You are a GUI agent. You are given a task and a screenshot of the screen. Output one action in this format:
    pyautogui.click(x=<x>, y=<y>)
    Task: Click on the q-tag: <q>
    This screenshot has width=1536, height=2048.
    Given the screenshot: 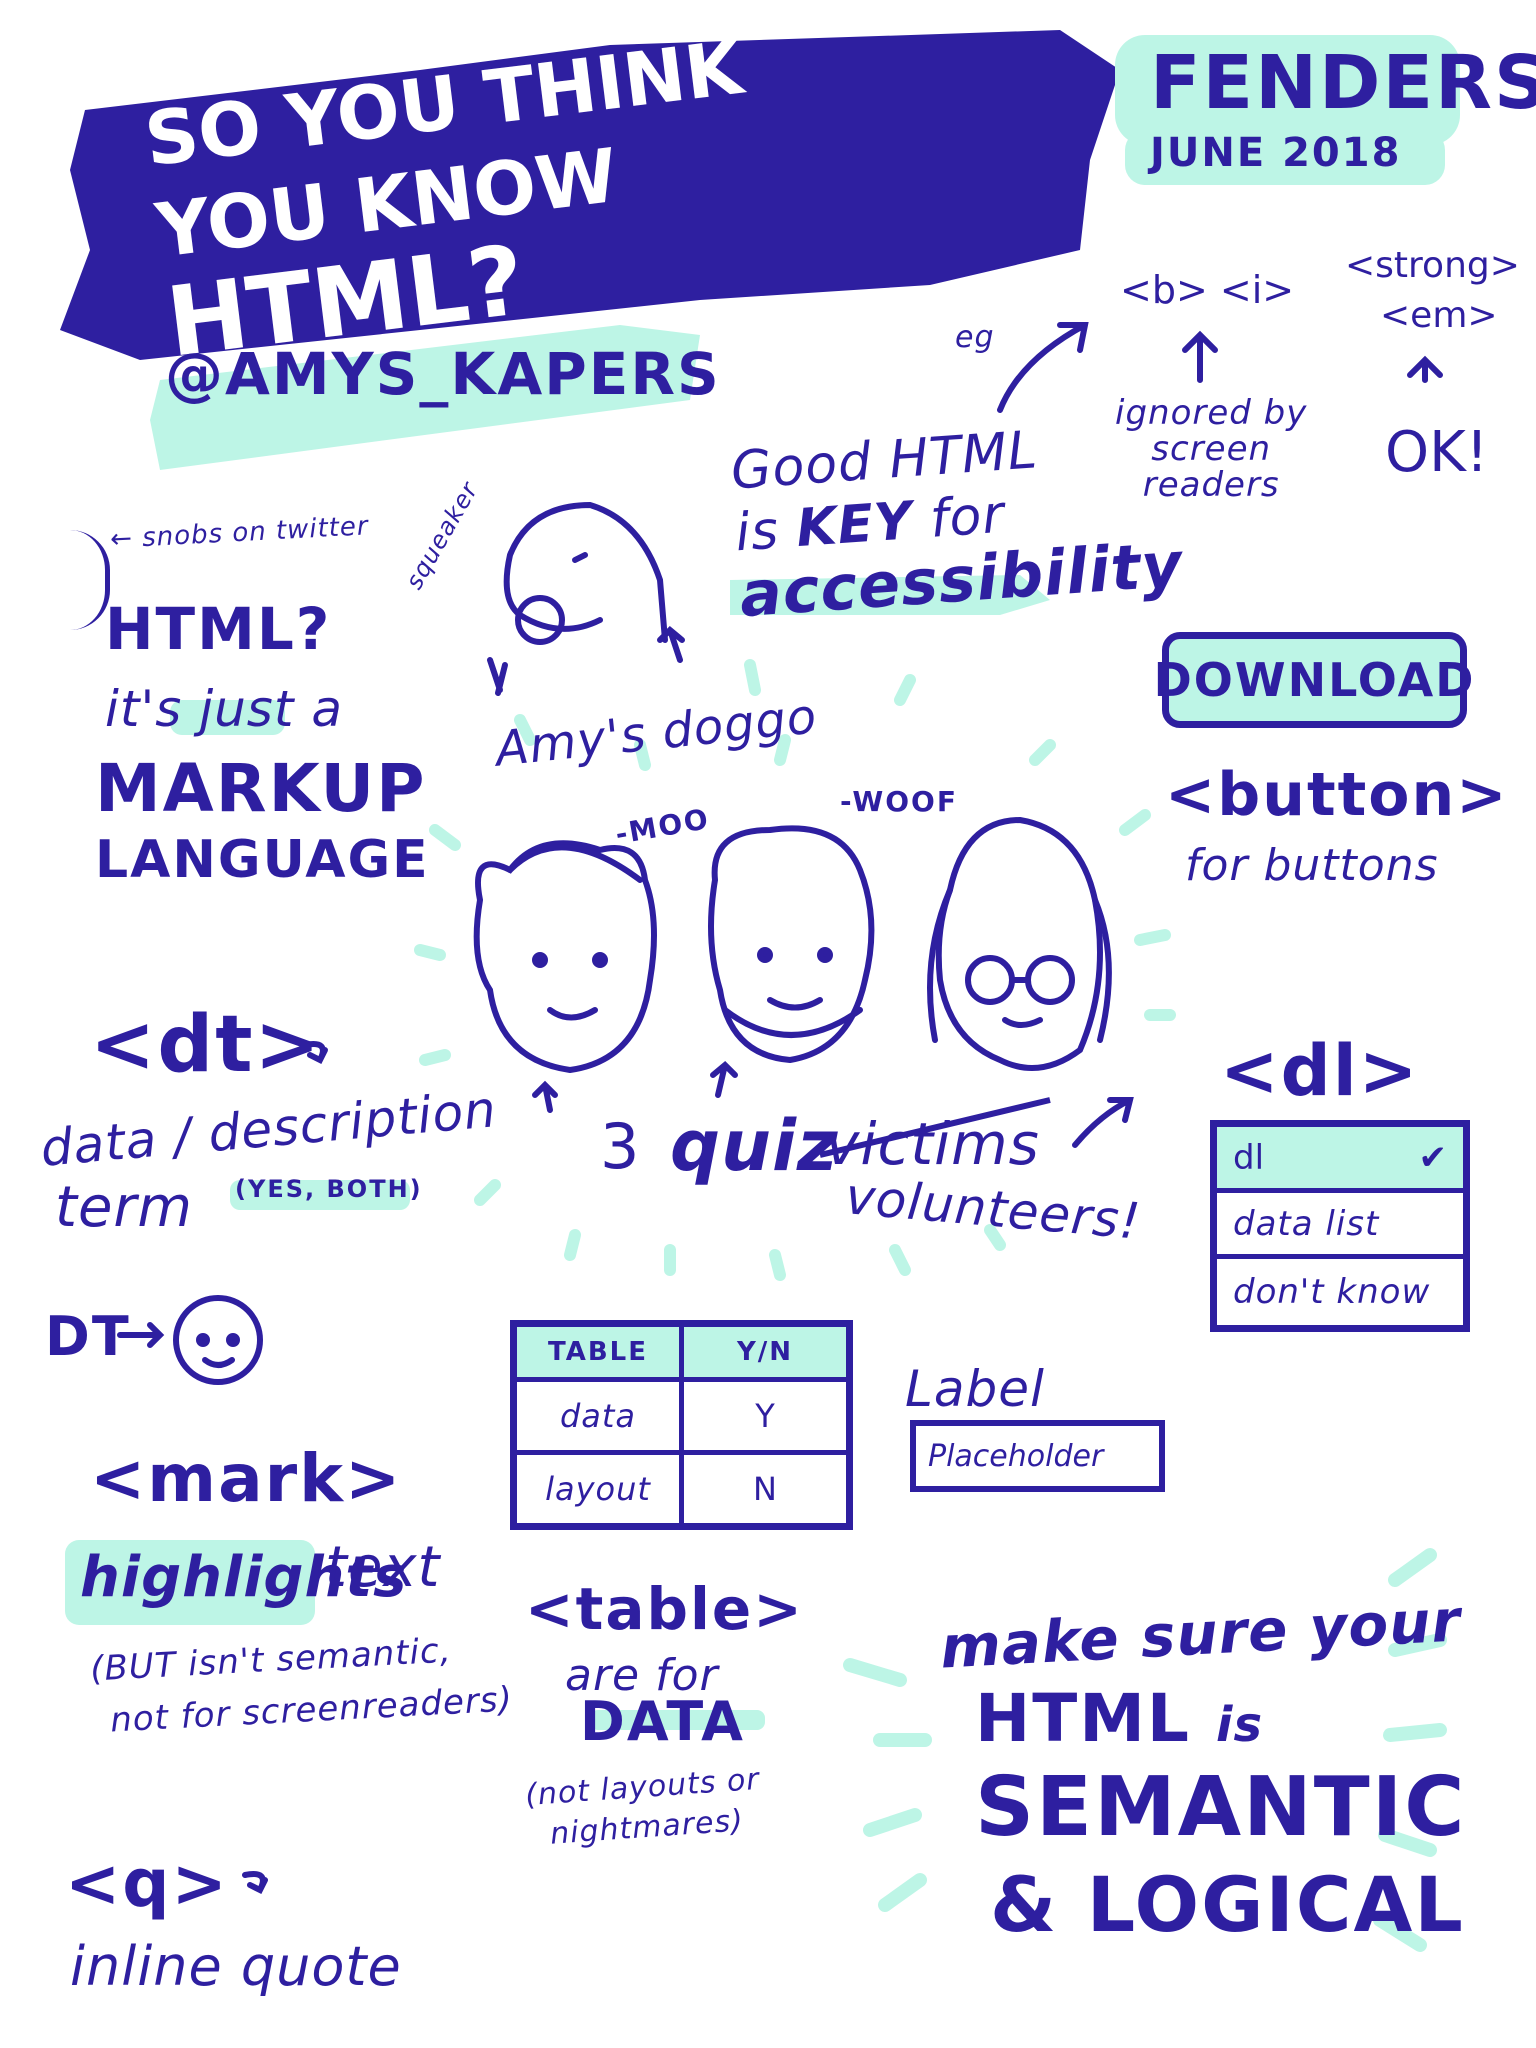 What is the action you would take?
    pyautogui.click(x=147, y=1883)
    